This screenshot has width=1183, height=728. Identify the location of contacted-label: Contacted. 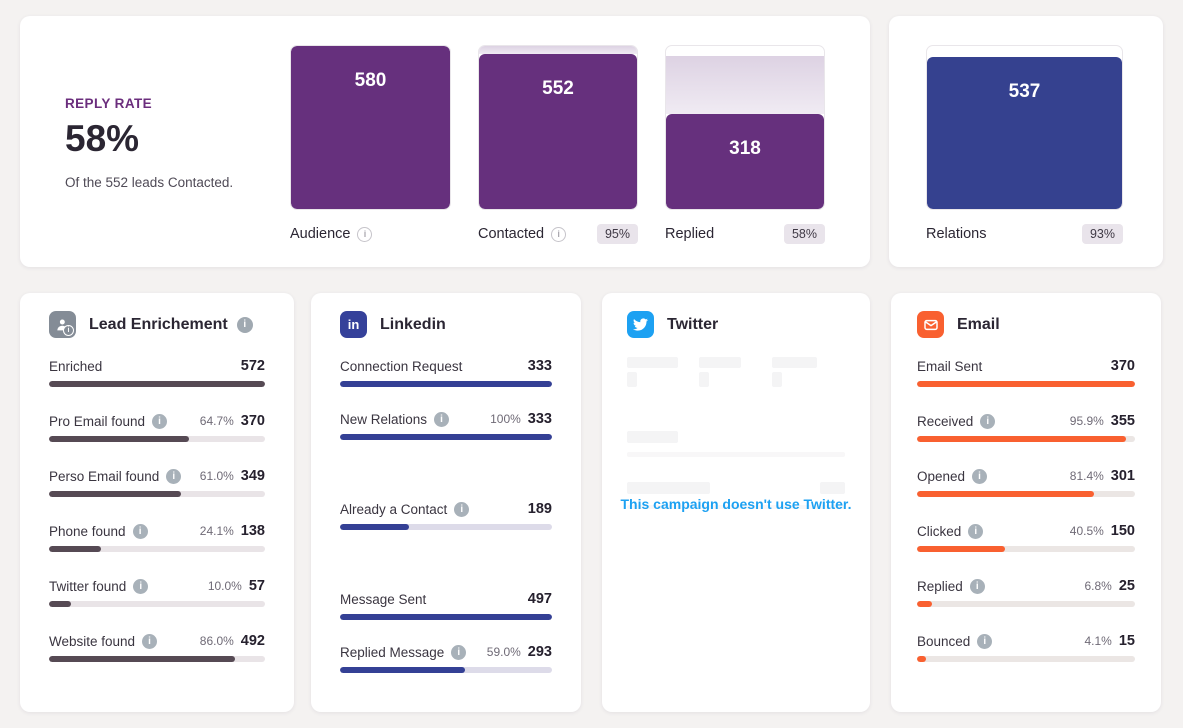
(511, 234).